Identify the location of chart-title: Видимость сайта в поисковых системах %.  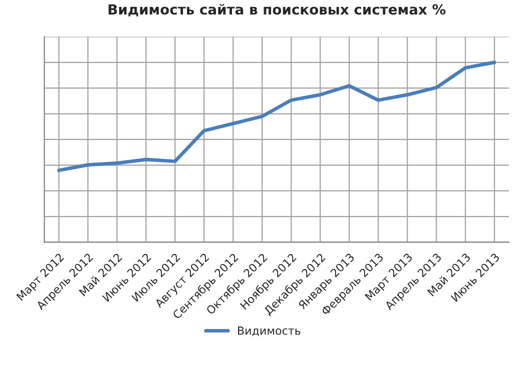
(277, 10).